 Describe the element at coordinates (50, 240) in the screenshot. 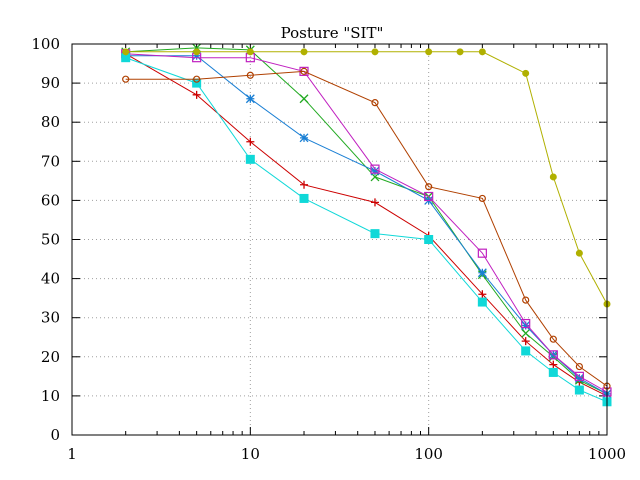

I see `y-tick-label: 50` at that location.